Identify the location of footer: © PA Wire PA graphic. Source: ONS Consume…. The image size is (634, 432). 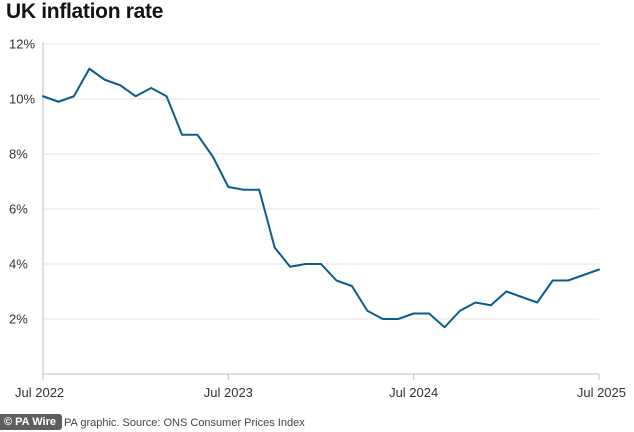
(317, 423).